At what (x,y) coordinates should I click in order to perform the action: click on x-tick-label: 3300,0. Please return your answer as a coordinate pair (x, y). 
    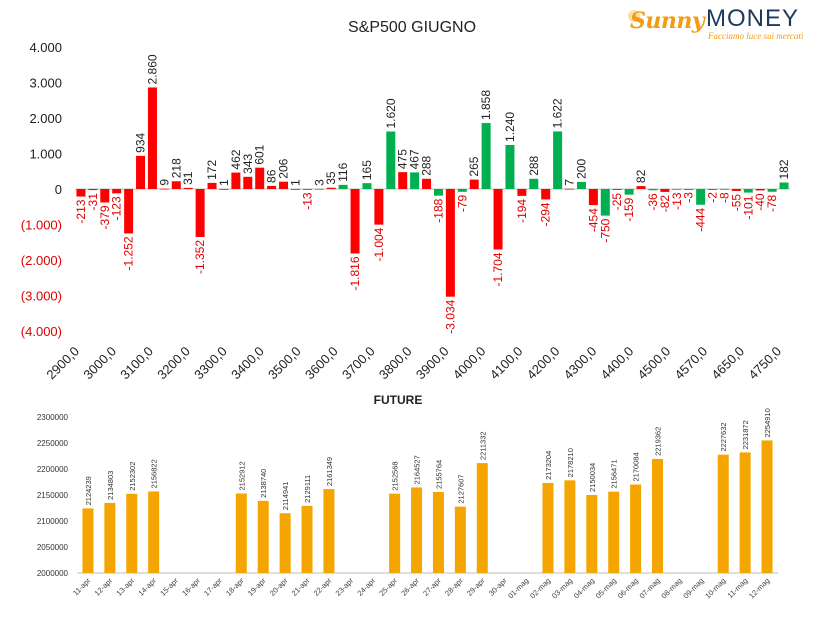
    Looking at the image, I should click on (210, 363).